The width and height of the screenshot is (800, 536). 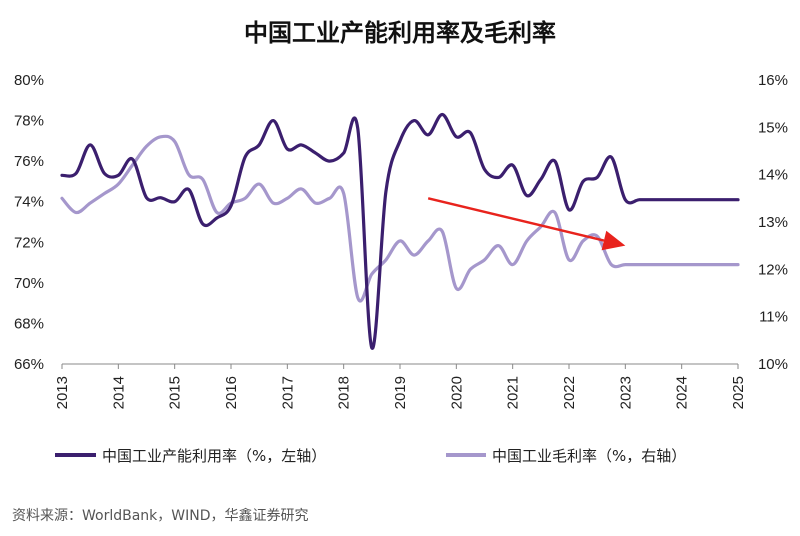 What do you see at coordinates (682, 392) in the screenshot?
I see `x-tick-label: 2024` at bounding box center [682, 392].